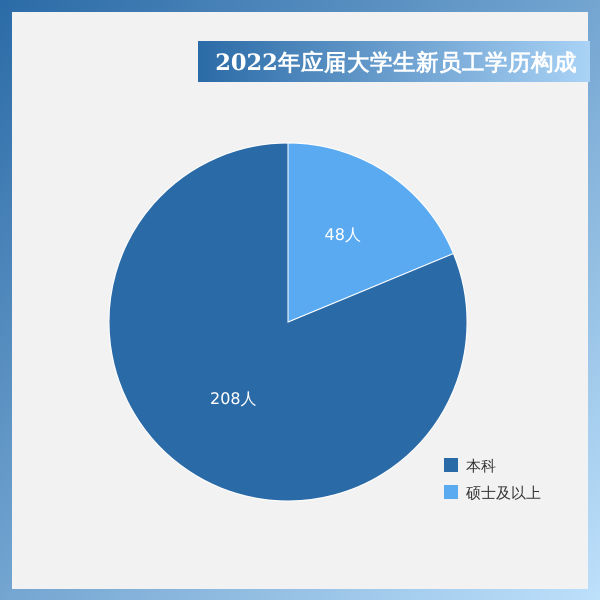  What do you see at coordinates (233, 398) in the screenshot?
I see `data-label: 208人` at bounding box center [233, 398].